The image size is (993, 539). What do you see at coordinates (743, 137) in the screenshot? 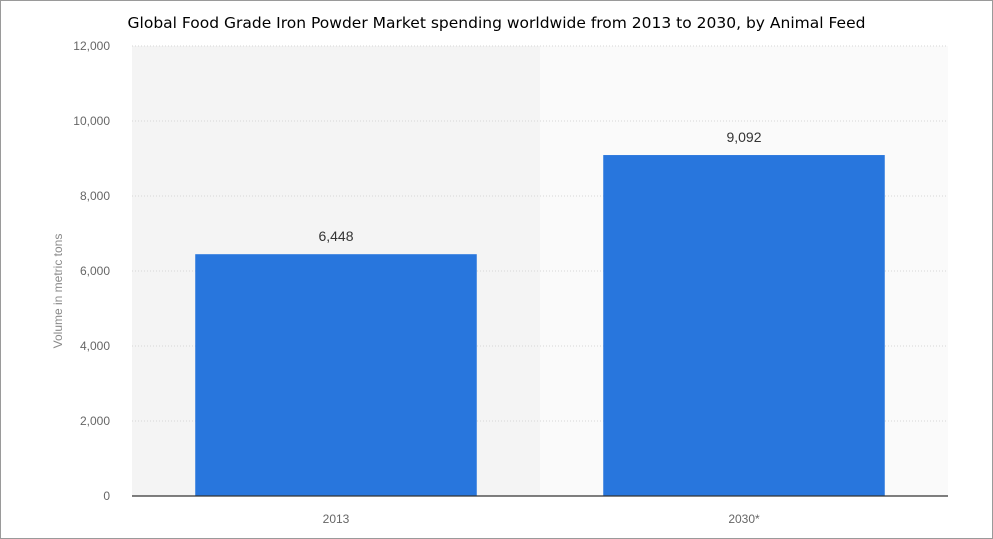
I see `data-label: 9,092` at bounding box center [743, 137].